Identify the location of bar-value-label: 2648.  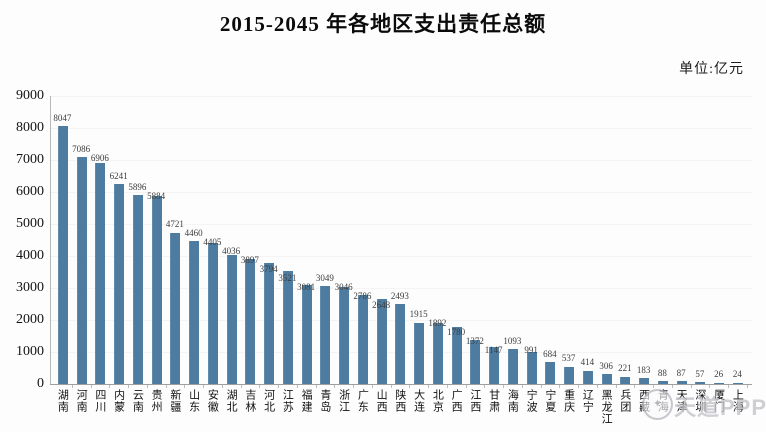
(381, 304).